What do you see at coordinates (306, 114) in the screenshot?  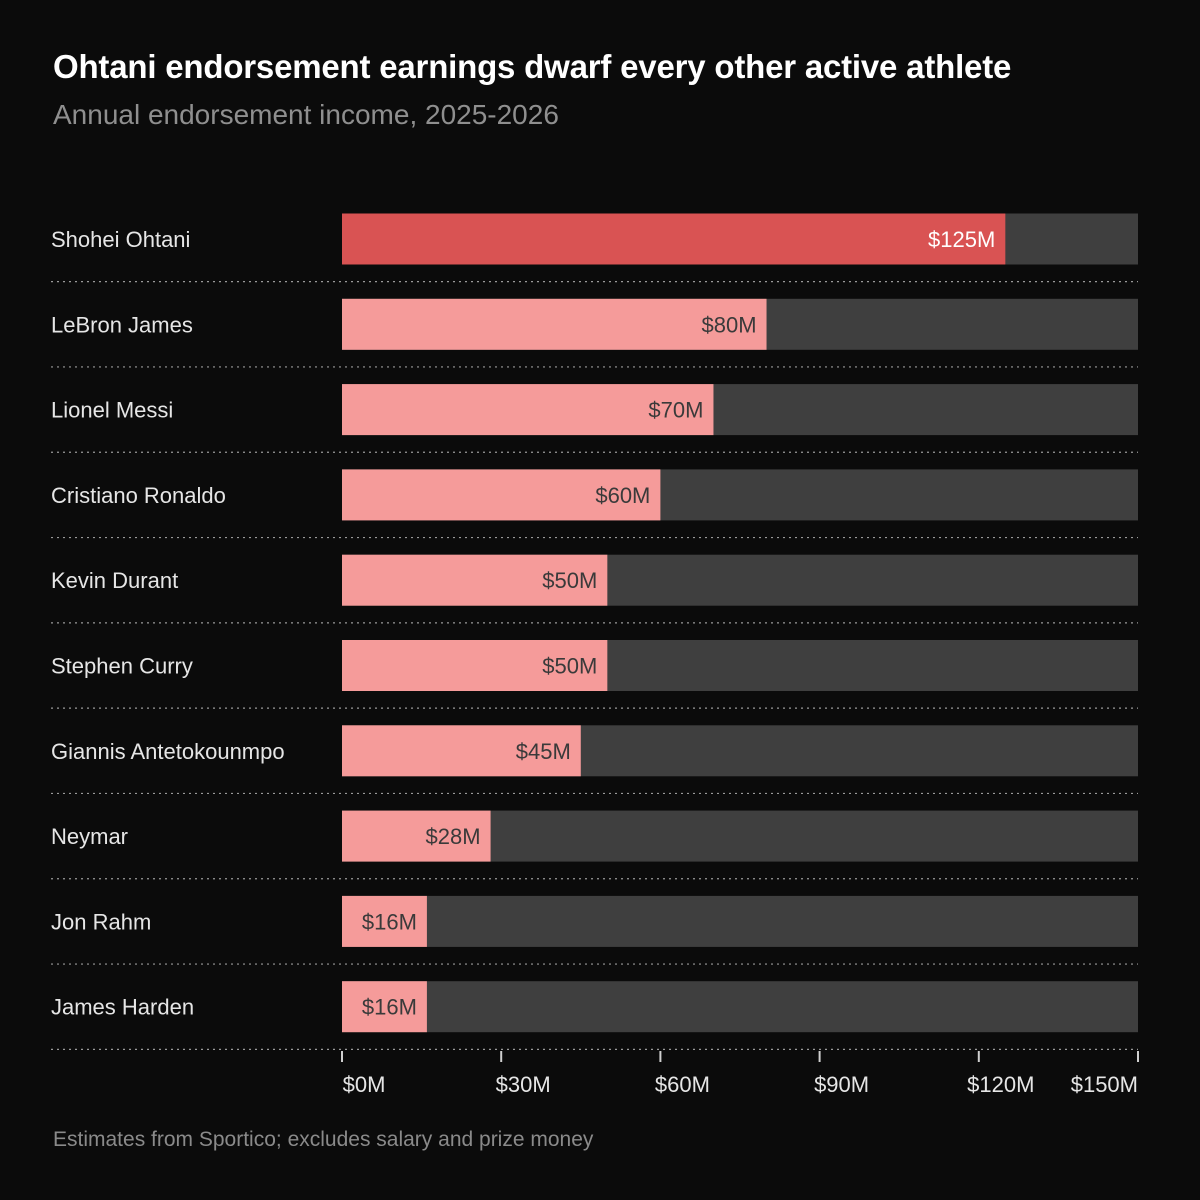 I see `chart-subtitle: Annual endorsement income, 2025-2026` at bounding box center [306, 114].